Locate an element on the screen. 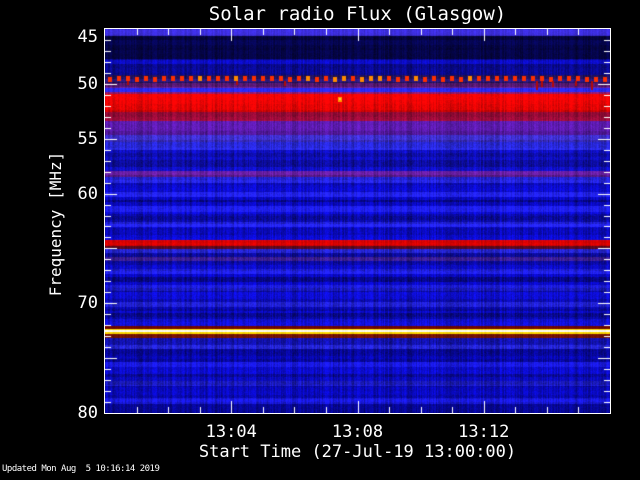 Image resolution: width=640 pixels, height=480 pixels. y-tick-label: 60 is located at coordinates (87, 193).